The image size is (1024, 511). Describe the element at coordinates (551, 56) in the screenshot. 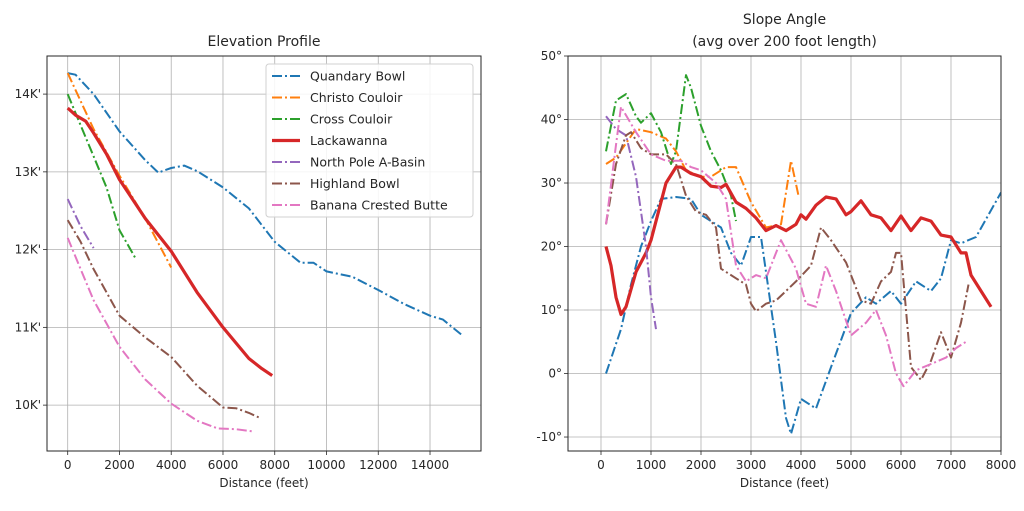

I see `y-tick-label: 50°` at that location.